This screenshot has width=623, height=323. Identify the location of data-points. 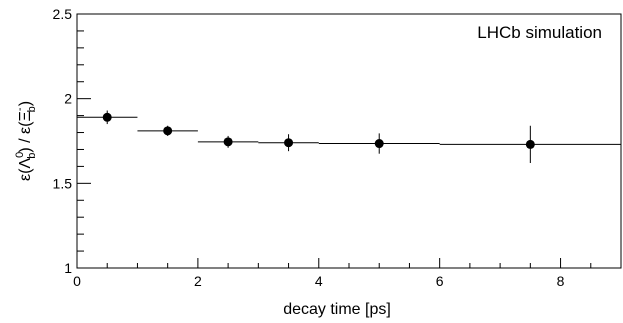
(349, 137).